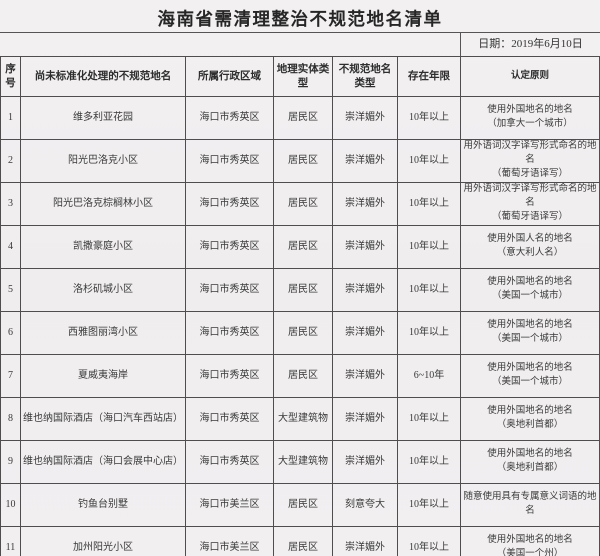 This screenshot has height=556, width=600. What do you see at coordinates (11, 247) in the screenshot?
I see `row-number-cell: 4` at bounding box center [11, 247].